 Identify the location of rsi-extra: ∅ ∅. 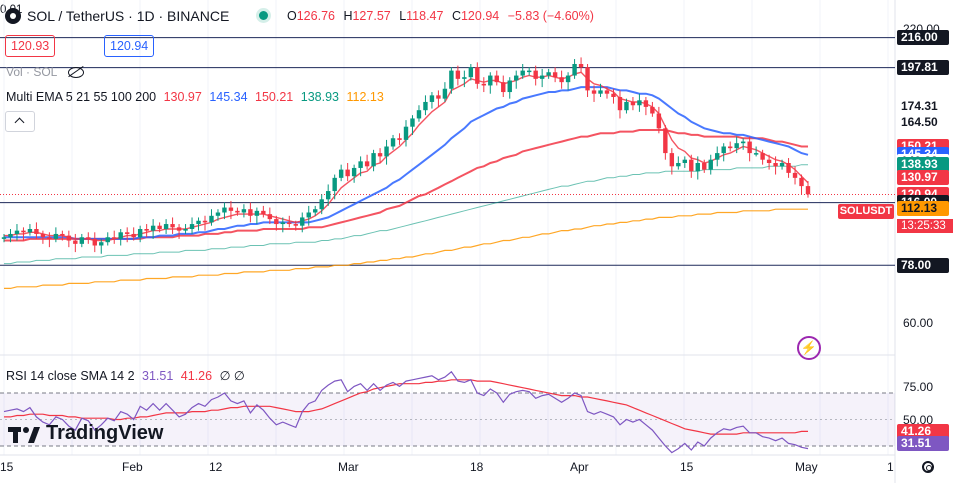
(232, 376).